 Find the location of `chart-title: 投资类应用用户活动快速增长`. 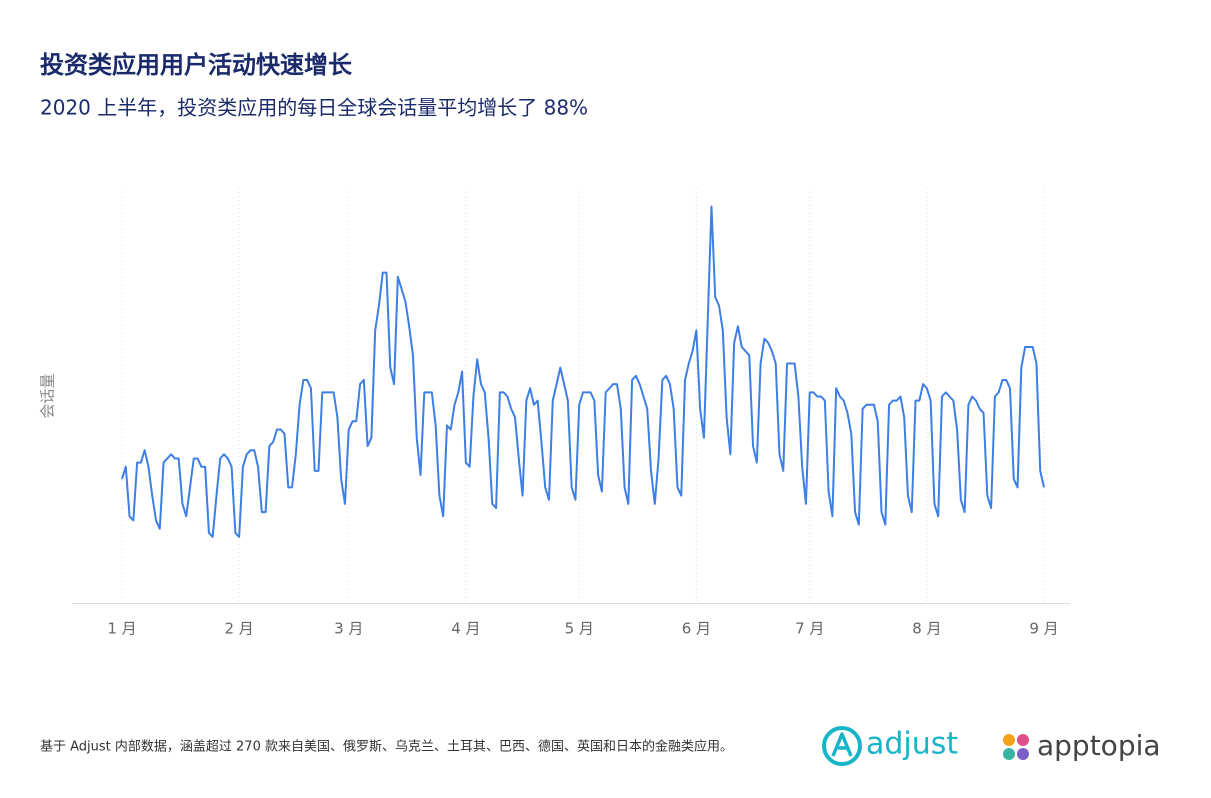

chart-title: 投资类应用用户活动快速增长 is located at coordinates (196, 65).